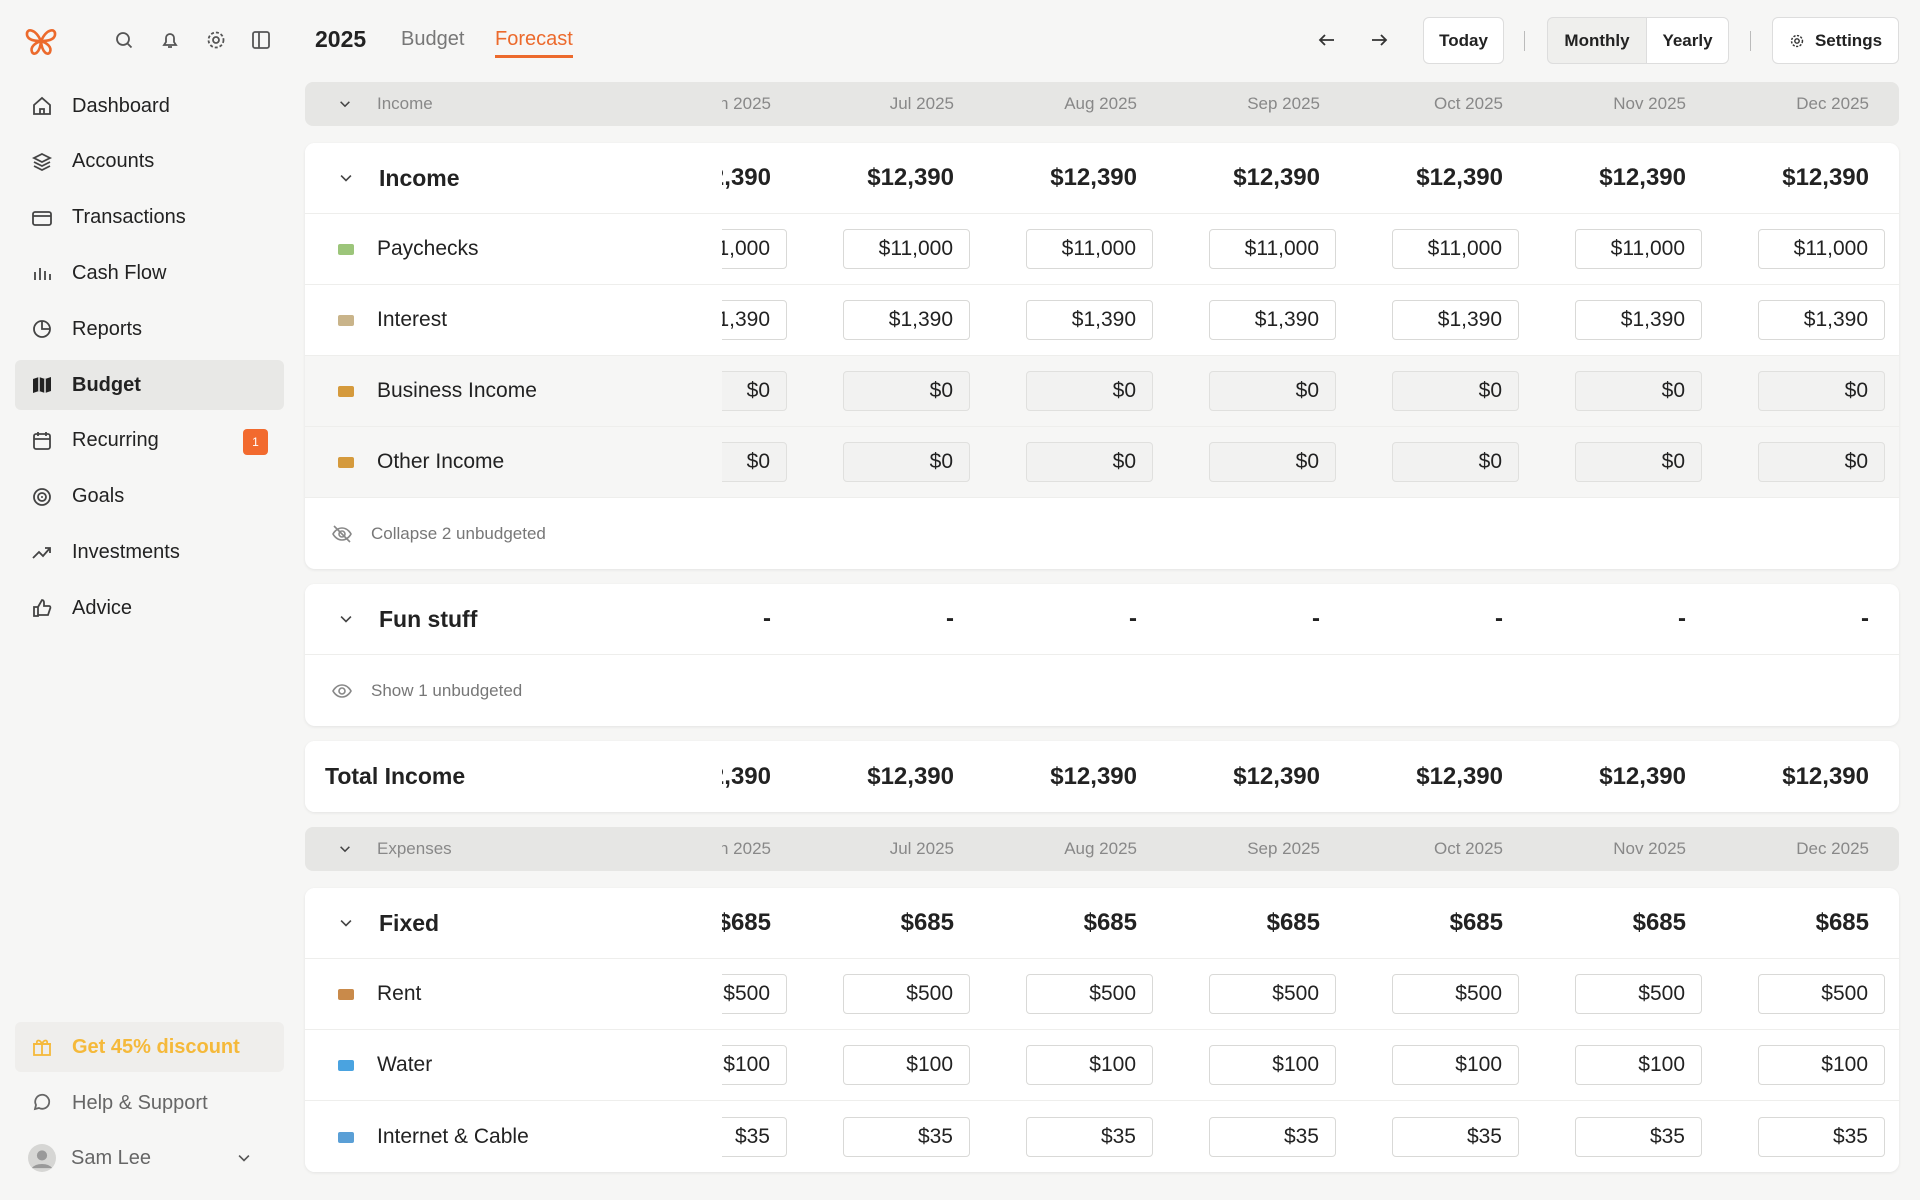  Describe the element at coordinates (513, 1065) in the screenshot. I see `category-label: Water` at that location.